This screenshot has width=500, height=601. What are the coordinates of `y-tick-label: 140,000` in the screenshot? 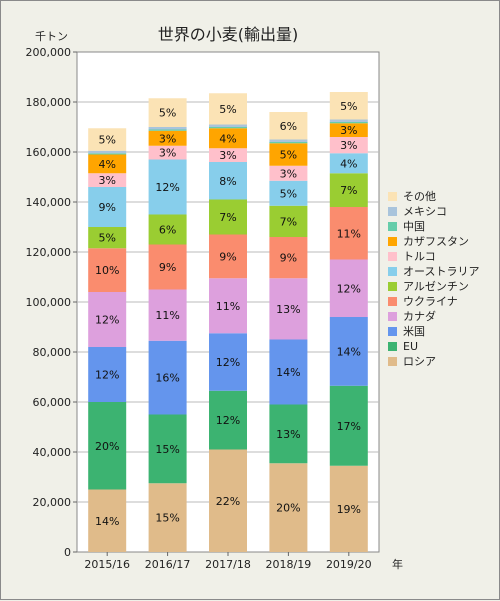 It's located at (49, 202).